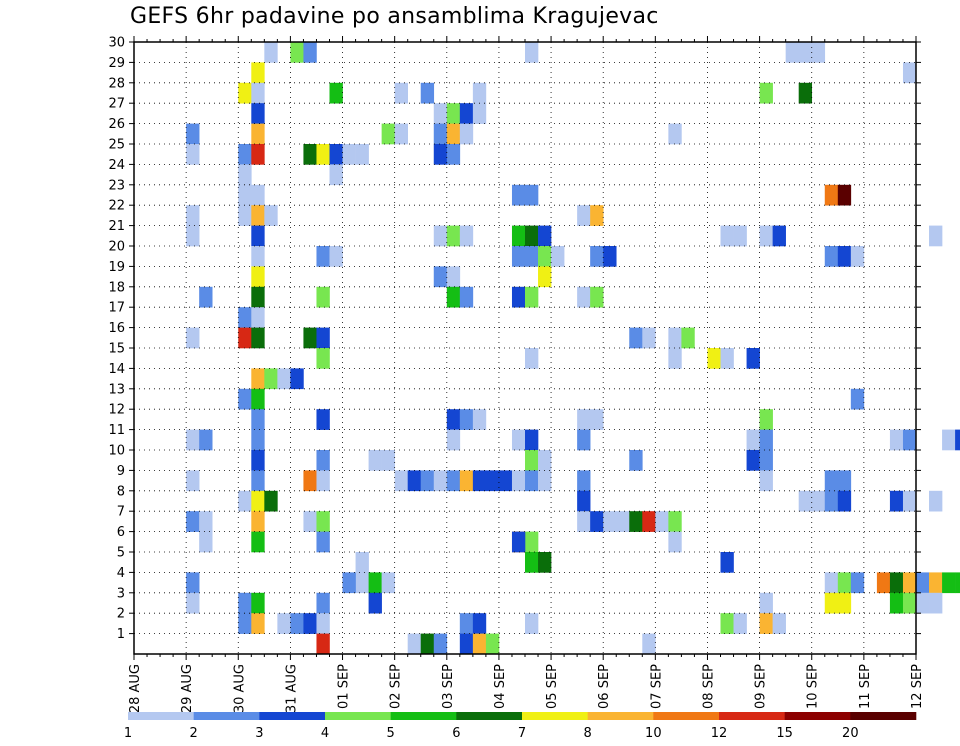 The height and width of the screenshot is (746, 960). I want to click on y-tick-label: 6, so click(121, 532).